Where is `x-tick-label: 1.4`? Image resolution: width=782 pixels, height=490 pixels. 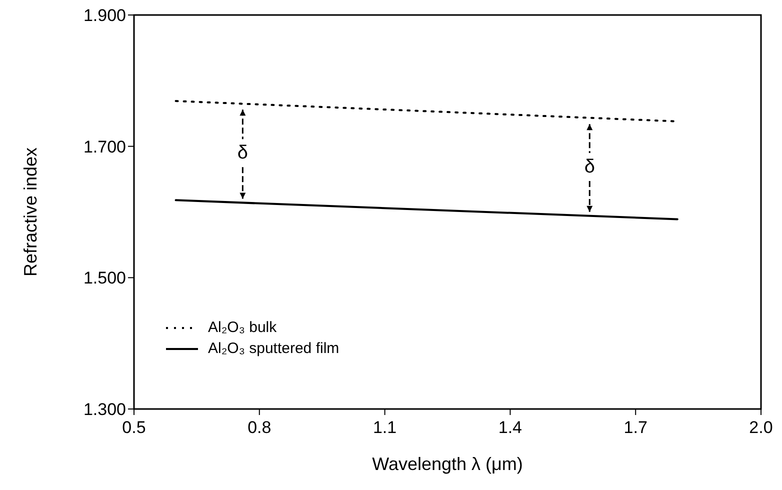
x-tick-label: 1.4 is located at coordinates (510, 428).